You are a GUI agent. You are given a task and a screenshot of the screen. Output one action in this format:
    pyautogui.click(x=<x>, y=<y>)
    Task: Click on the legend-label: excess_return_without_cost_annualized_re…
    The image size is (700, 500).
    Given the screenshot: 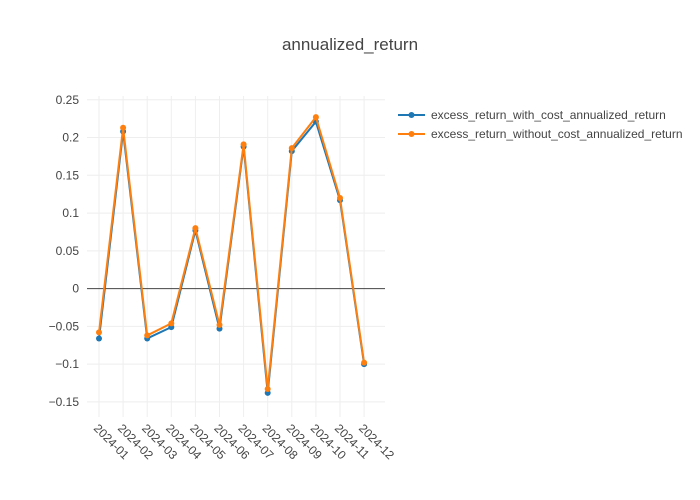 What is the action you would take?
    pyautogui.click(x=557, y=134)
    